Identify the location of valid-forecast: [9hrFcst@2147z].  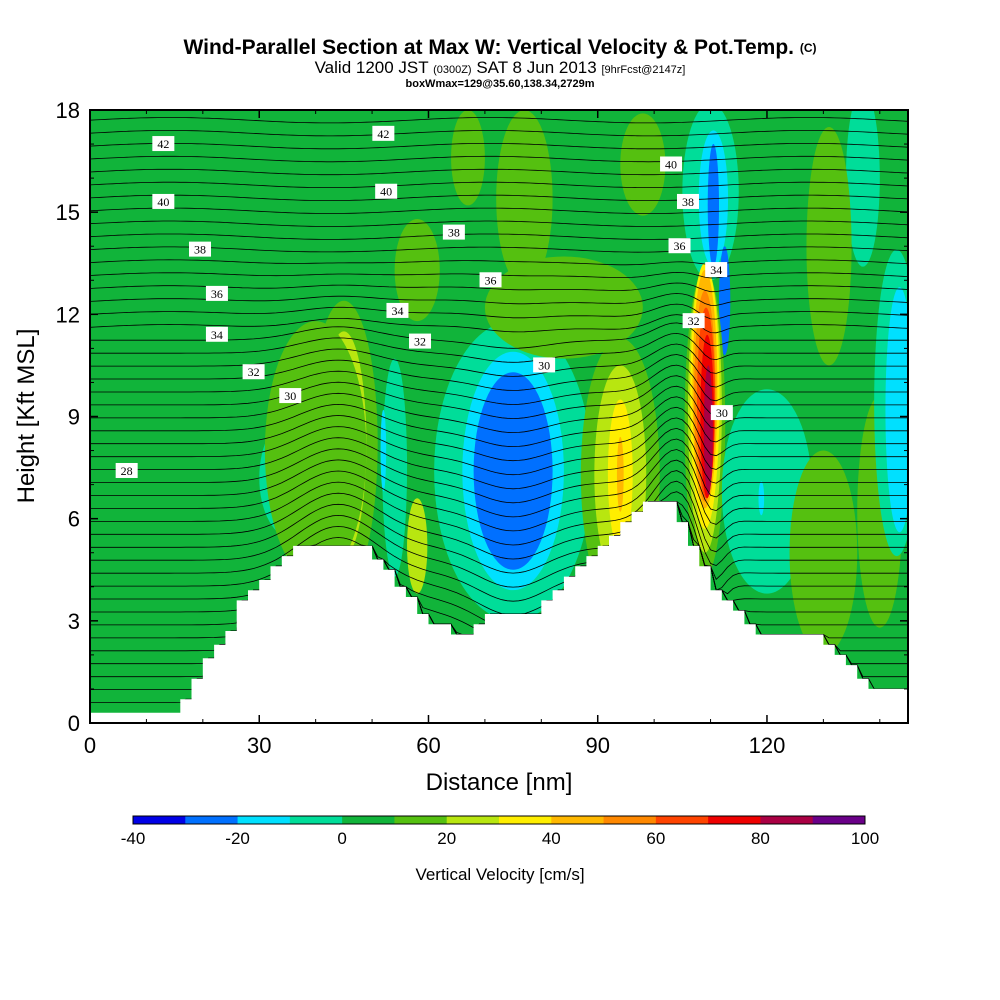
(643, 70).